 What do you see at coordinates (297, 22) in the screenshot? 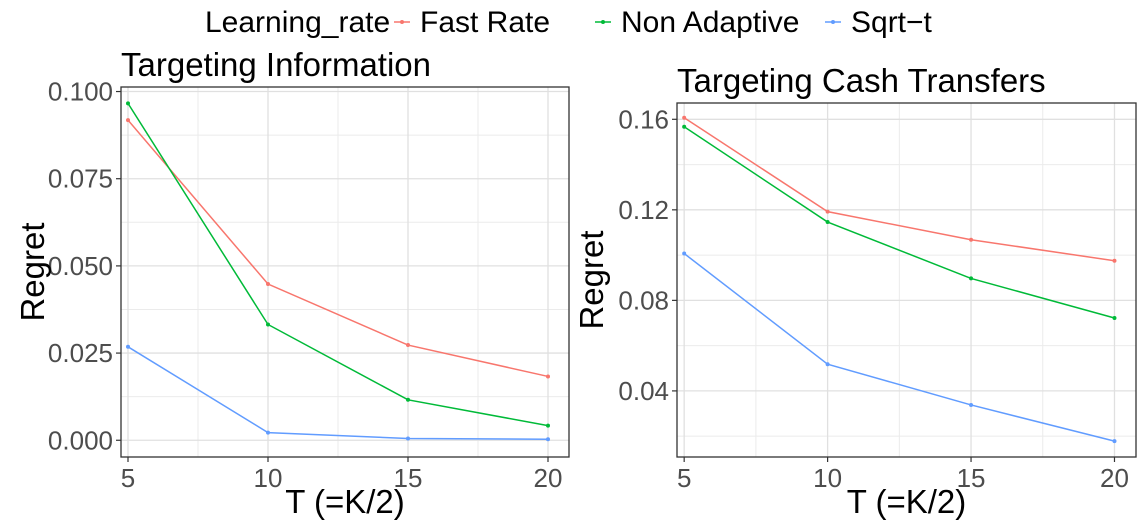
I see `legend-title: Learning_rate` at bounding box center [297, 22].